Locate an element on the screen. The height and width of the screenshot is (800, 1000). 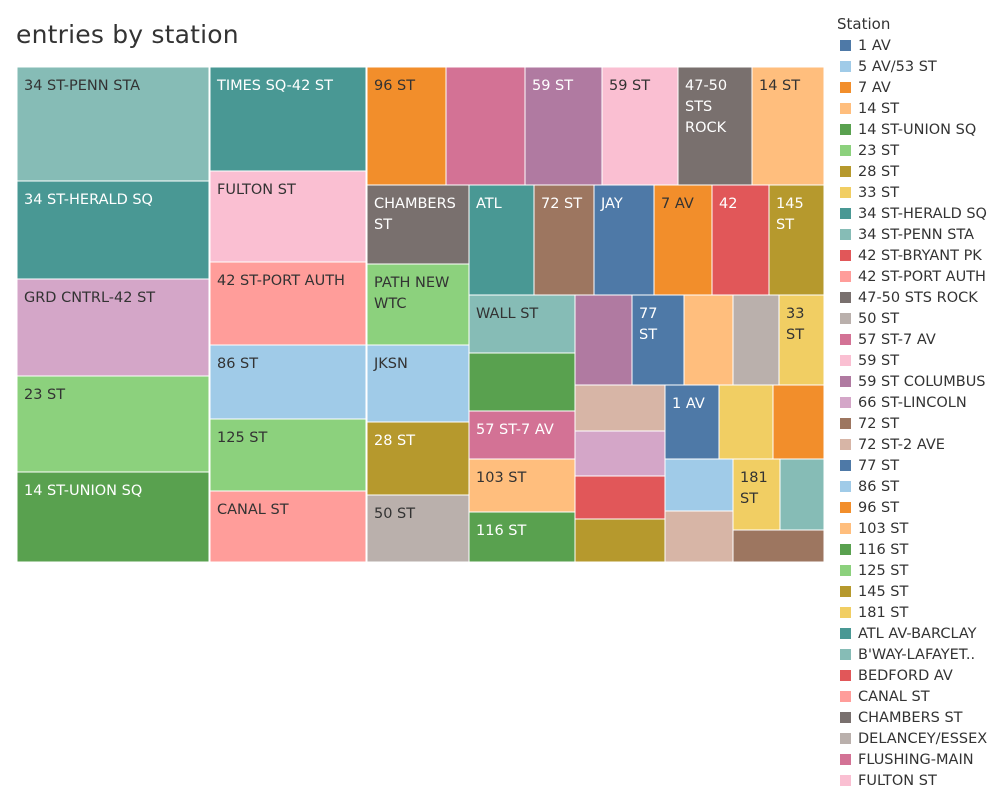
legend-item: B'WAY-LAFAYET.. is located at coordinates (913, 654).